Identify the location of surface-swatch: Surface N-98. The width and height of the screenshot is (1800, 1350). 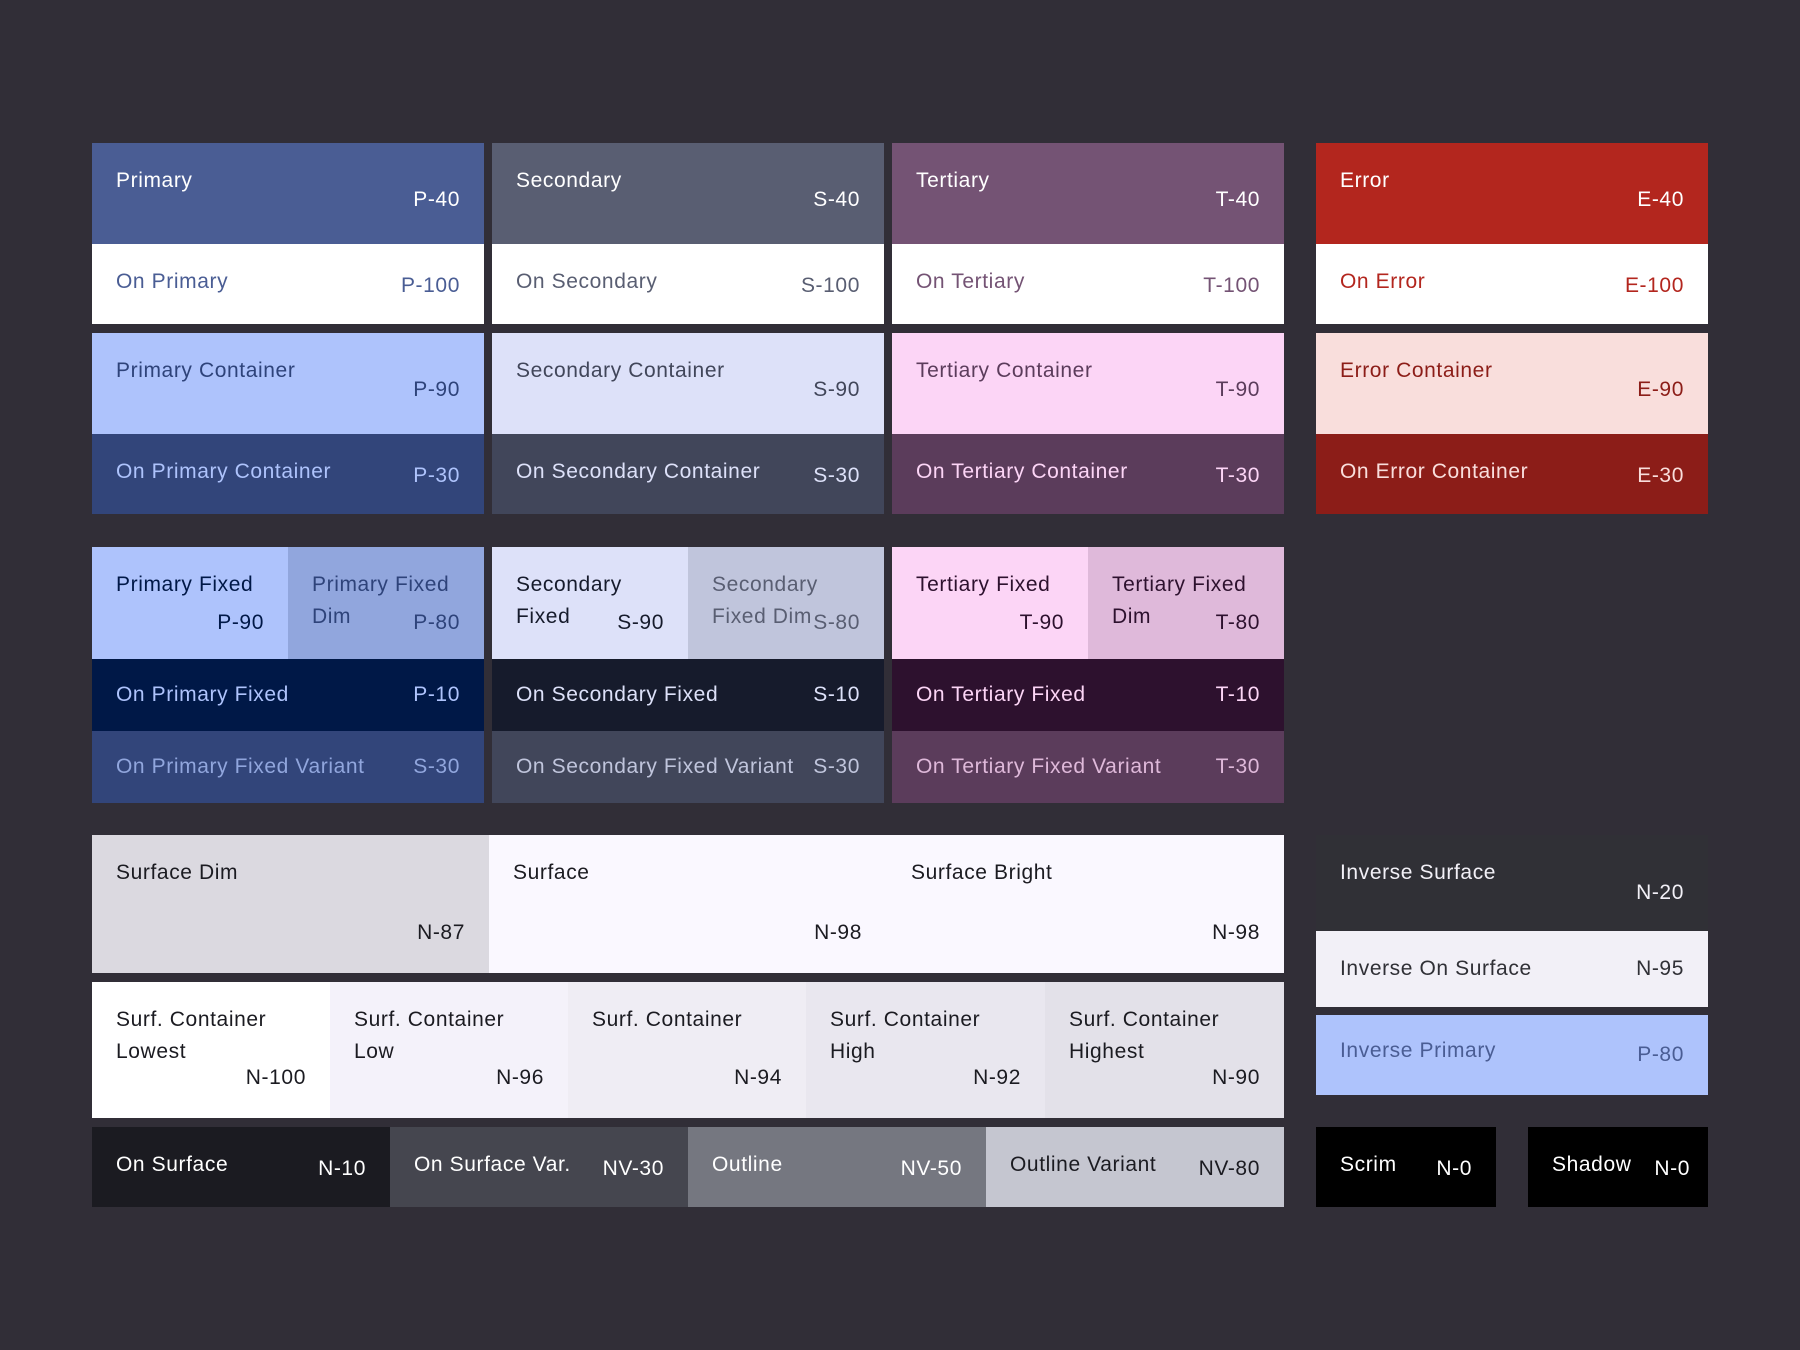
(687, 904).